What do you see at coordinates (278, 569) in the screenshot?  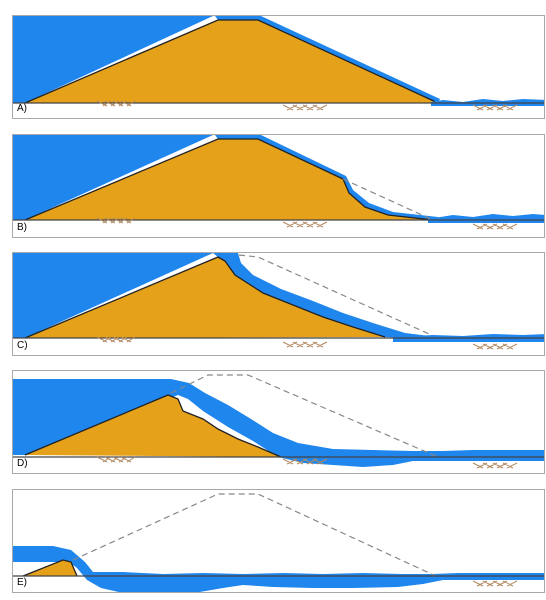 I see `flood-water` at bounding box center [278, 569].